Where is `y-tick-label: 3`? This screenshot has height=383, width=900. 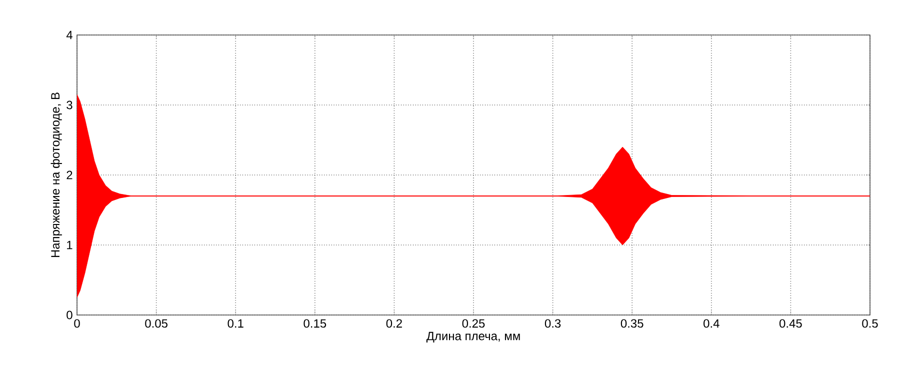
y-tick-label: 3 is located at coordinates (69, 105).